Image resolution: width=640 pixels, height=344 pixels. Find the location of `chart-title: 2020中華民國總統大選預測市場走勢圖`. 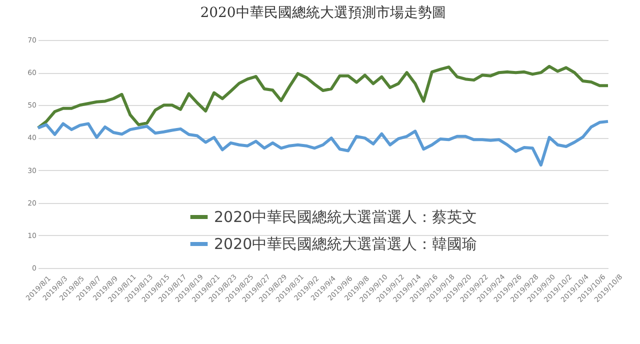

chart-title: 2020中華民國總統大選預測市場走勢圖 is located at coordinates (323, 13).